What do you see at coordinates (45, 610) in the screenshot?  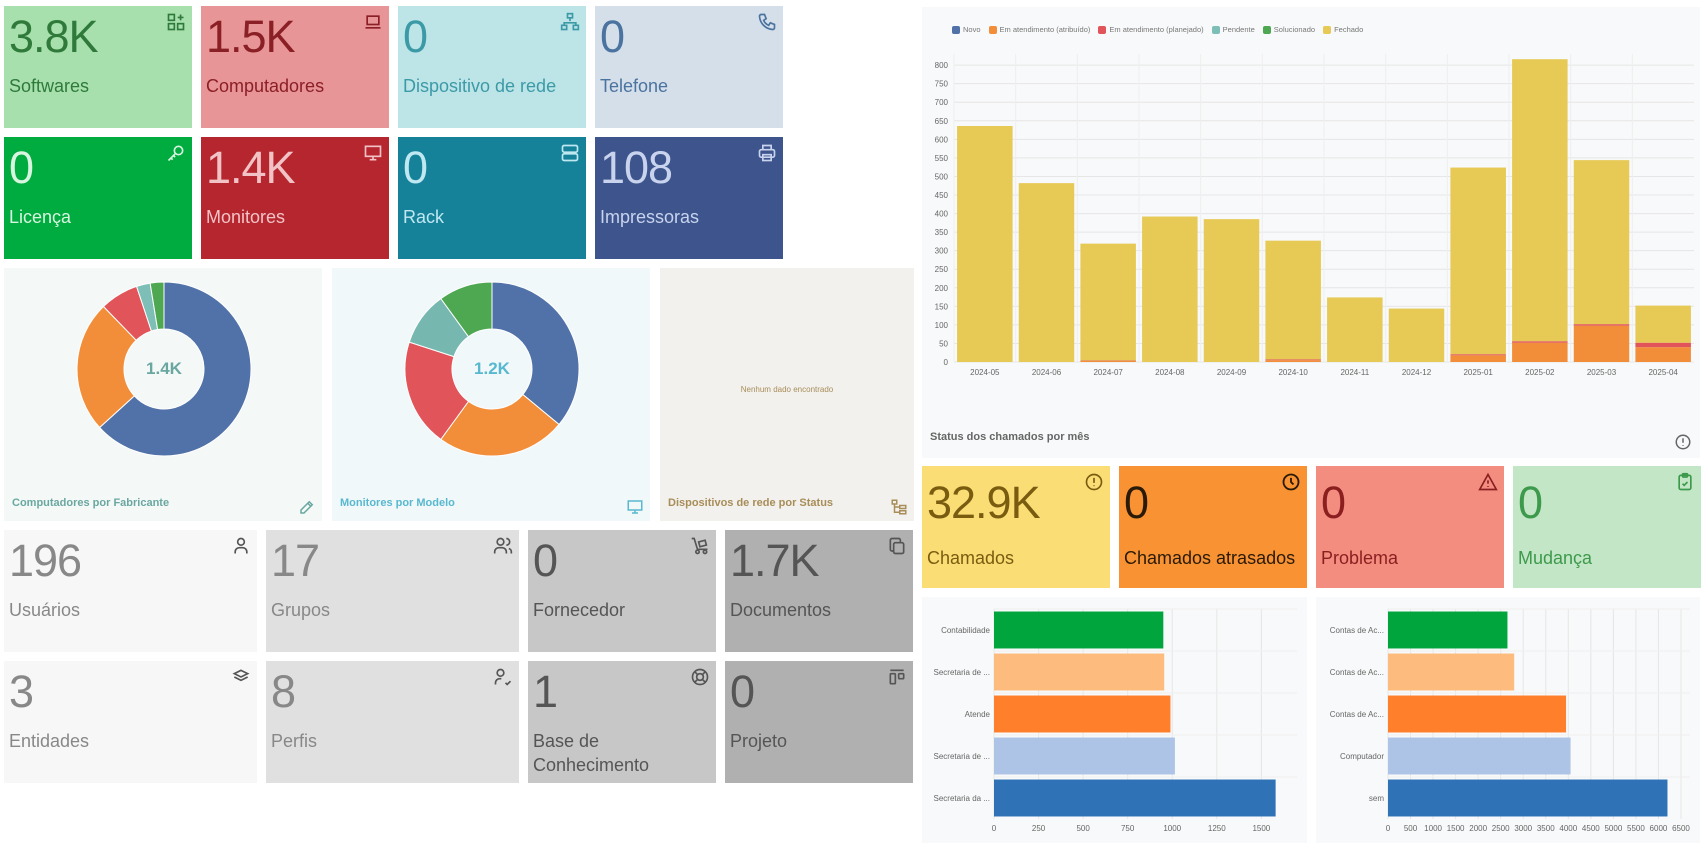 I see `card-label: Usuários` at bounding box center [45, 610].